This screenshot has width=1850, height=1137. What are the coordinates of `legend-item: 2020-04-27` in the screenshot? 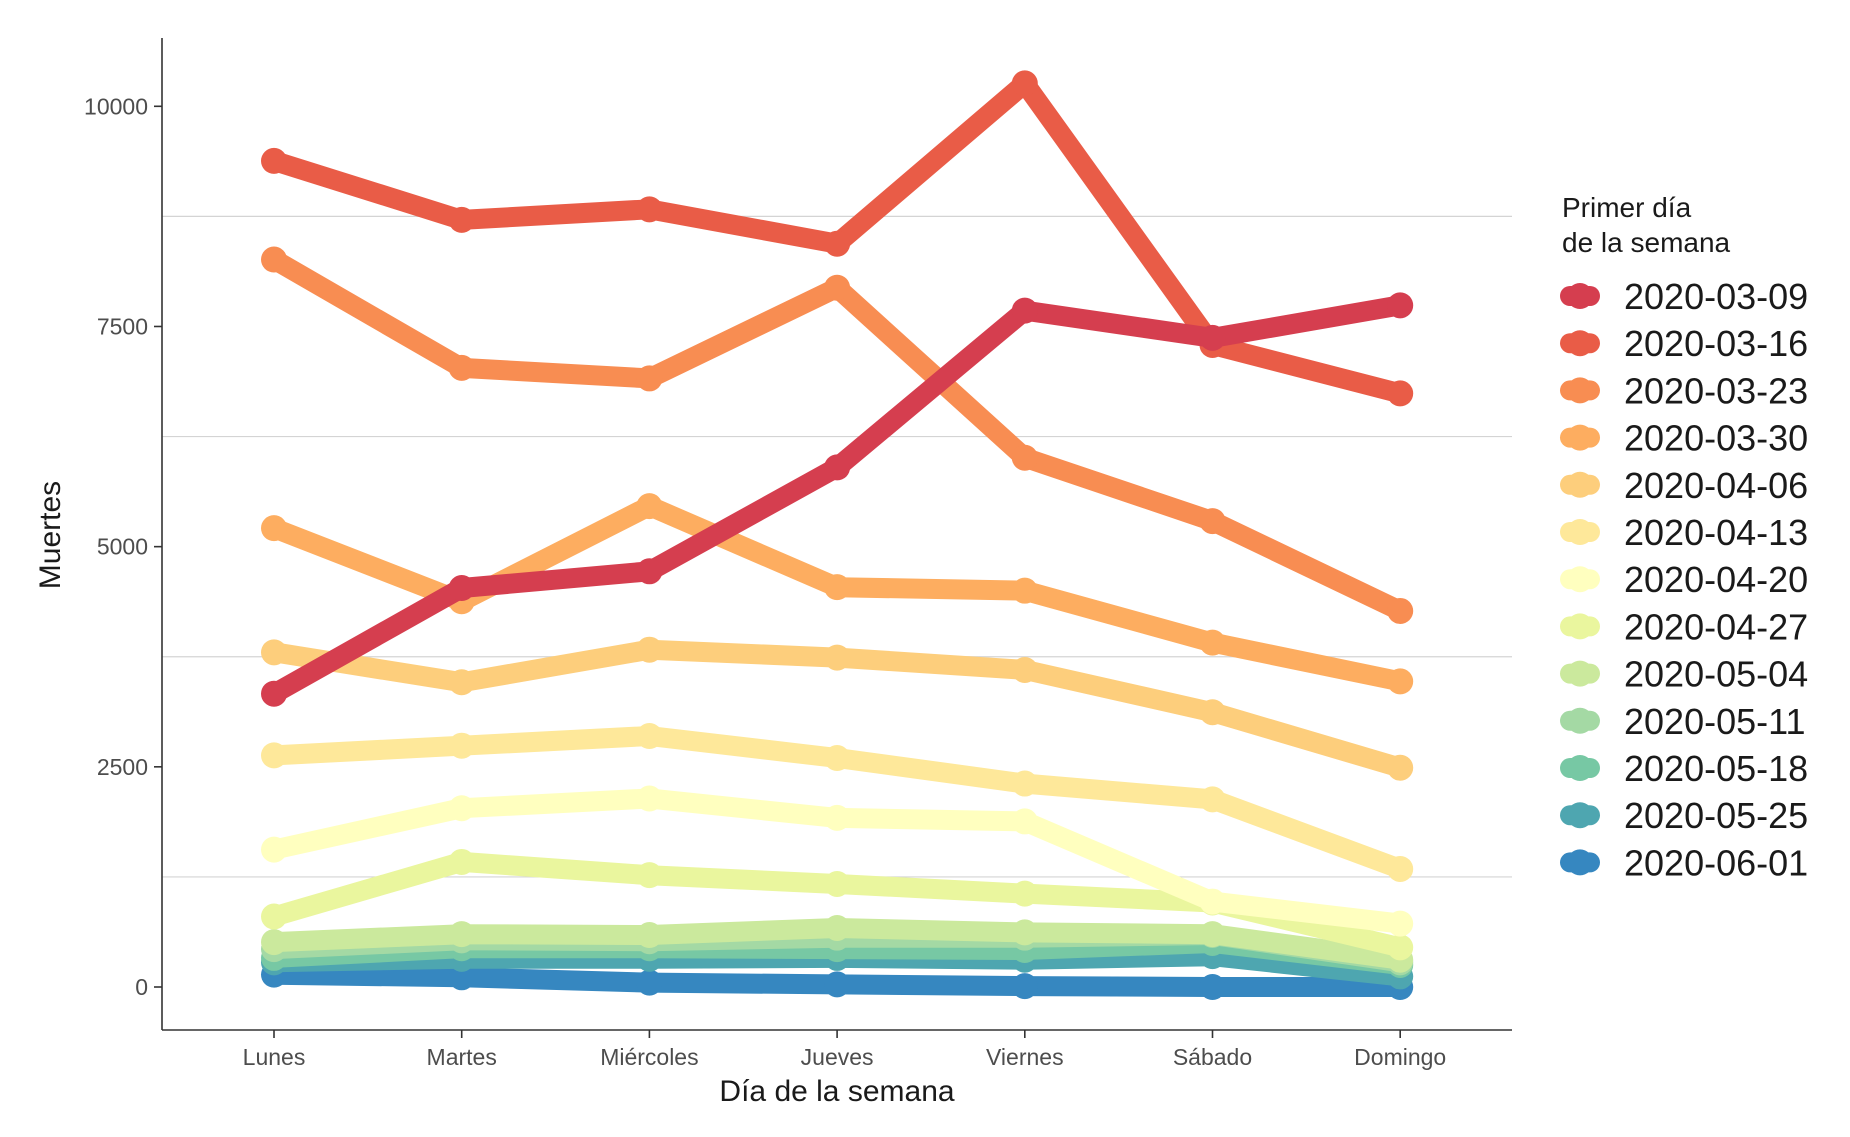 It's located at (1684, 626).